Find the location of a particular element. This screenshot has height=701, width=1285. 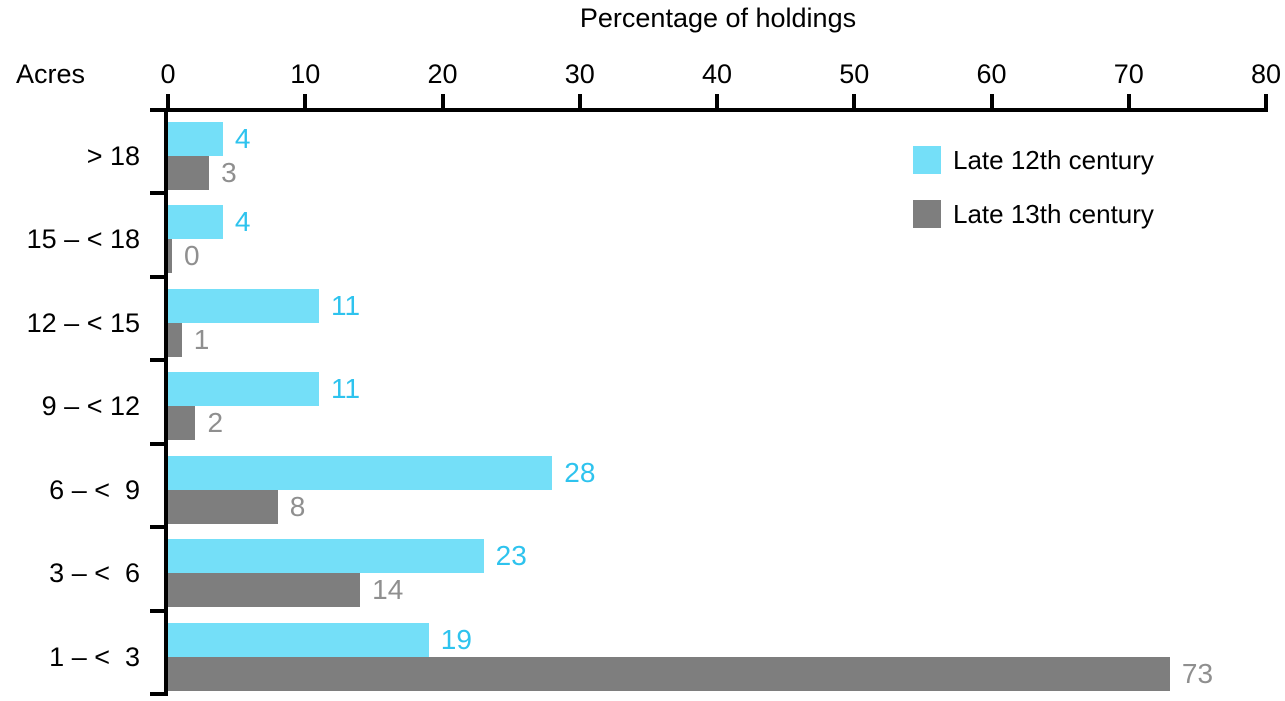

category-label: 9 – < 12 is located at coordinates (90, 406).